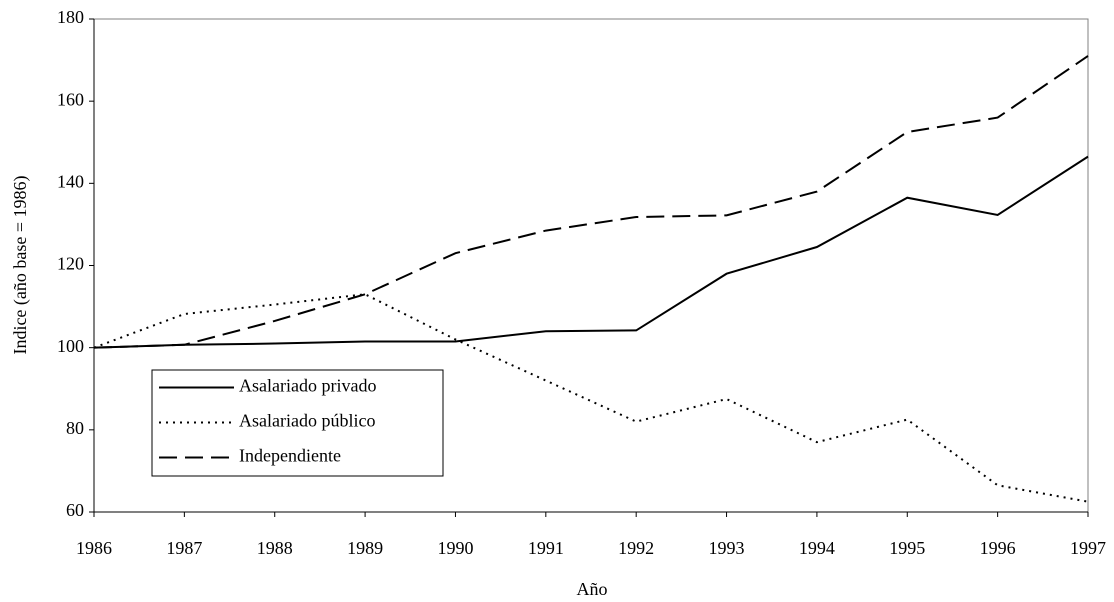  Describe the element at coordinates (70, 17) in the screenshot. I see `y-tick-label: 180` at that location.